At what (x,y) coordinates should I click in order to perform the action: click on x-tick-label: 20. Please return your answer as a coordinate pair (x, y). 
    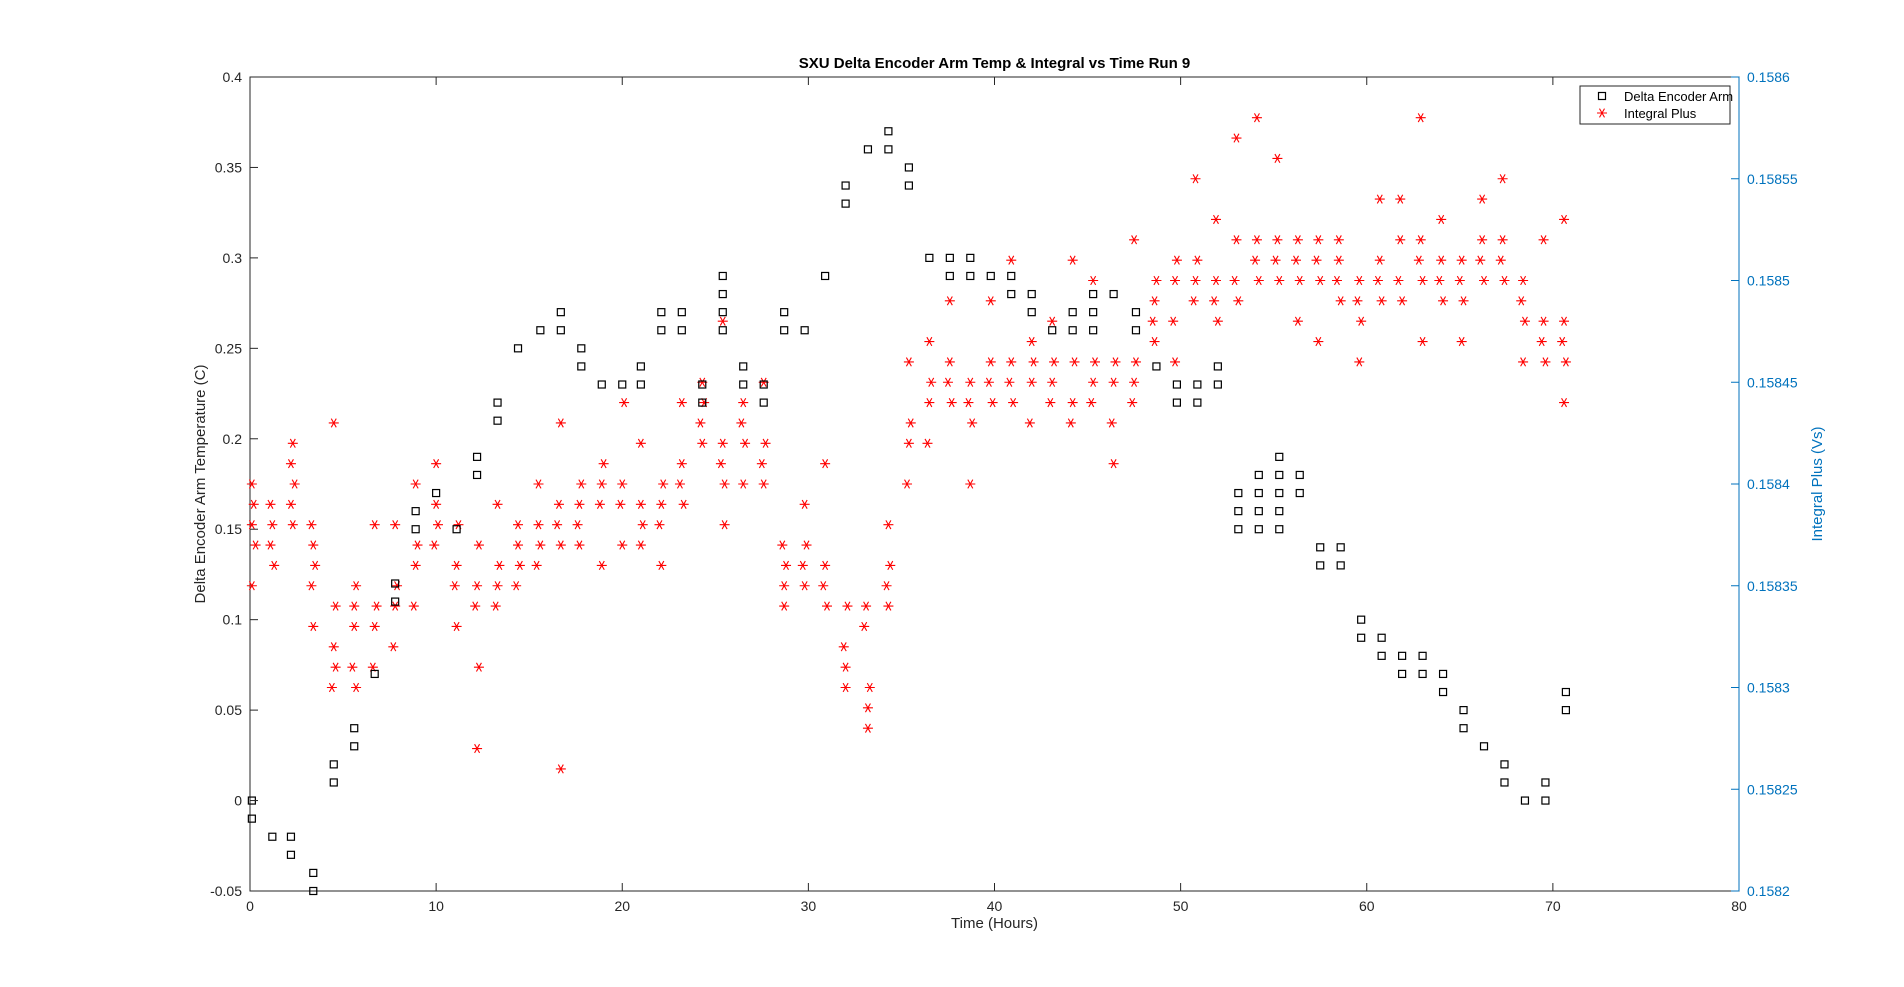
    Looking at the image, I should click on (622, 906).